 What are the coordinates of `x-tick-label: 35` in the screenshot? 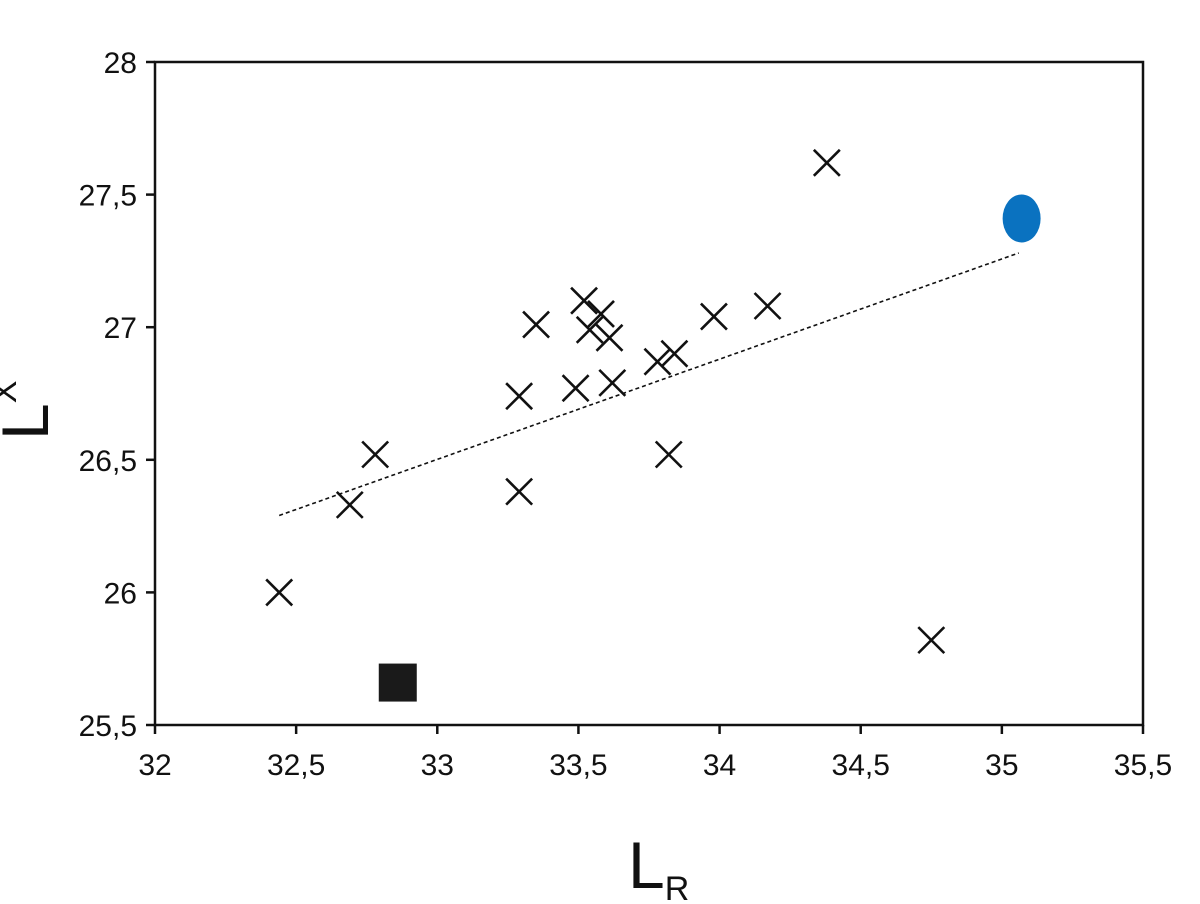 It's located at (1001, 765).